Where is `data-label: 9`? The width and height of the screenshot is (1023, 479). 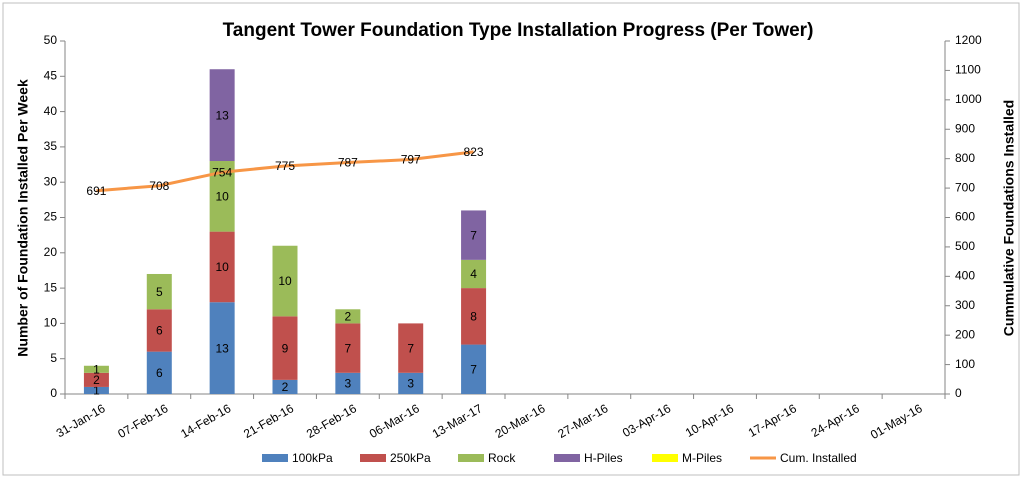
data-label: 9 is located at coordinates (285, 348).